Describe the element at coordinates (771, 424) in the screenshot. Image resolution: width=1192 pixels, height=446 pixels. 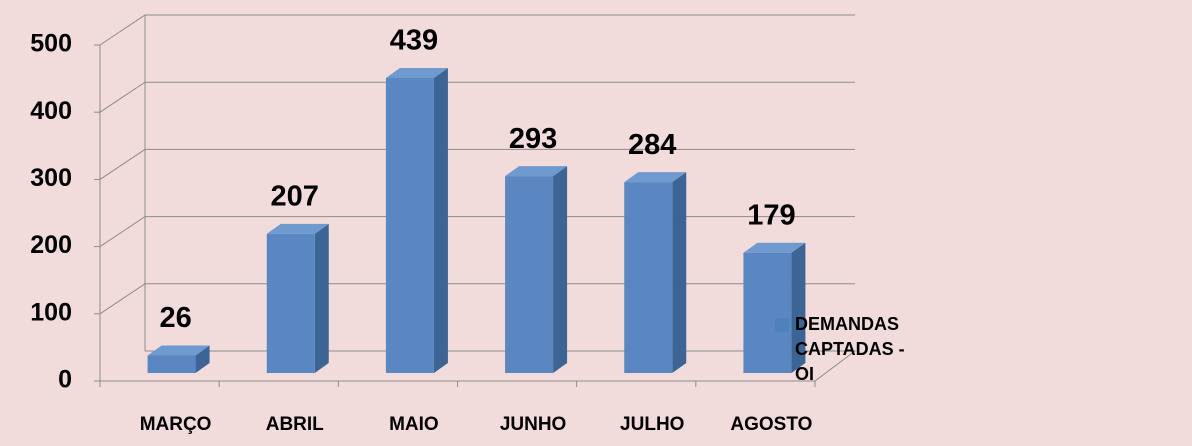
I see `x-tick-label: AGOSTO` at that location.